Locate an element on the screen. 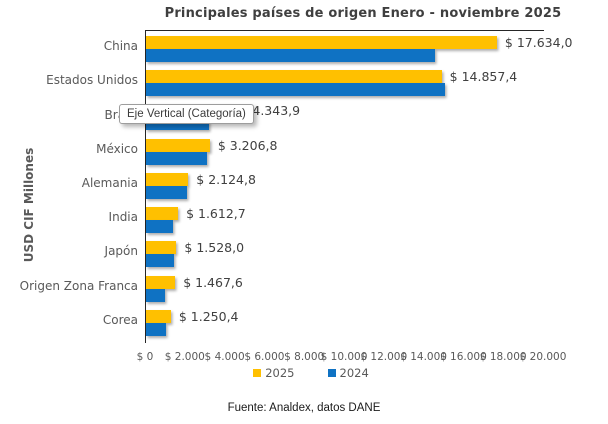 This screenshot has height=424, width=608. data-label: $ 1.250,4 is located at coordinates (208, 316).